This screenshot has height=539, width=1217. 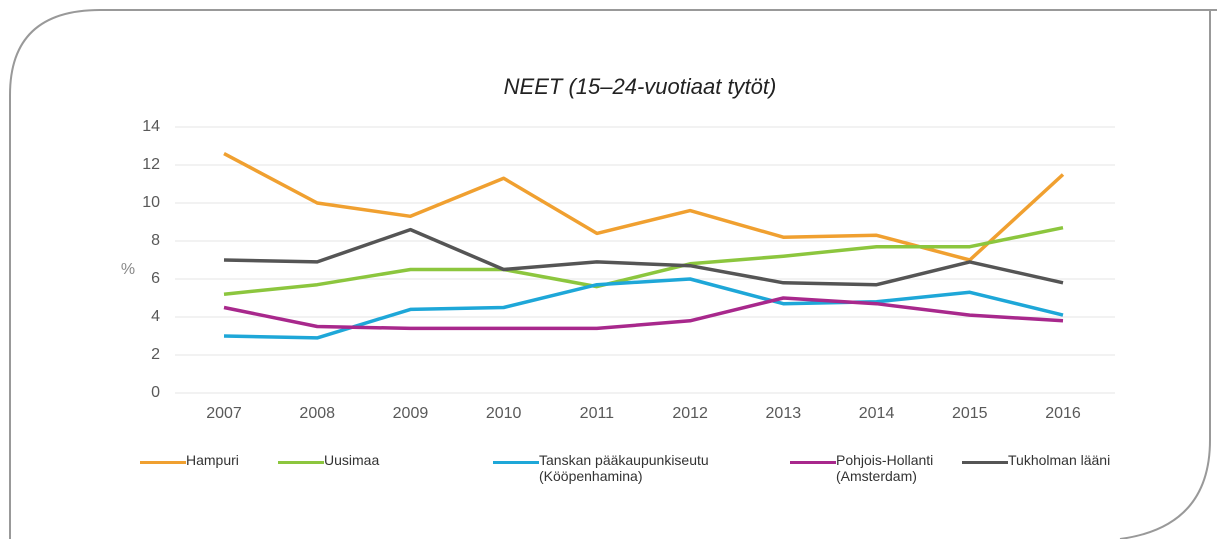 What do you see at coordinates (151, 202) in the screenshot?
I see `y-tick-label: 10` at bounding box center [151, 202].